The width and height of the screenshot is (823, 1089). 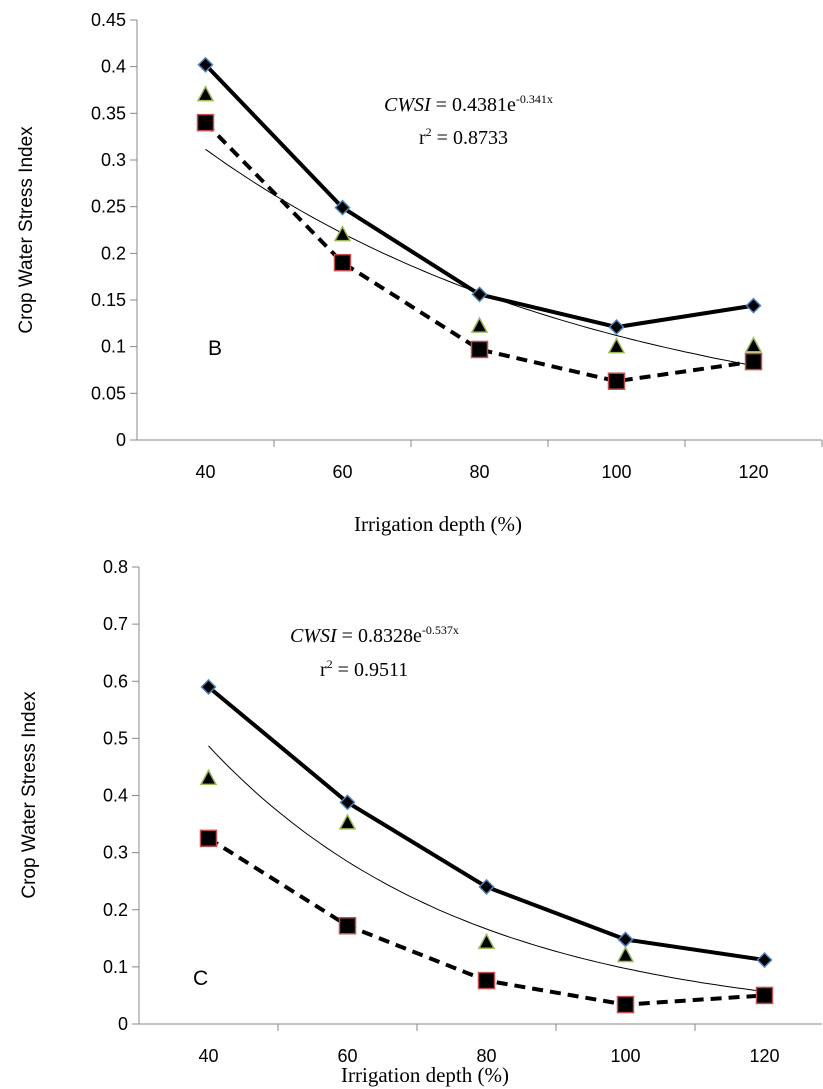 I want to click on y-tick-label: 0.15, so click(x=108, y=300).